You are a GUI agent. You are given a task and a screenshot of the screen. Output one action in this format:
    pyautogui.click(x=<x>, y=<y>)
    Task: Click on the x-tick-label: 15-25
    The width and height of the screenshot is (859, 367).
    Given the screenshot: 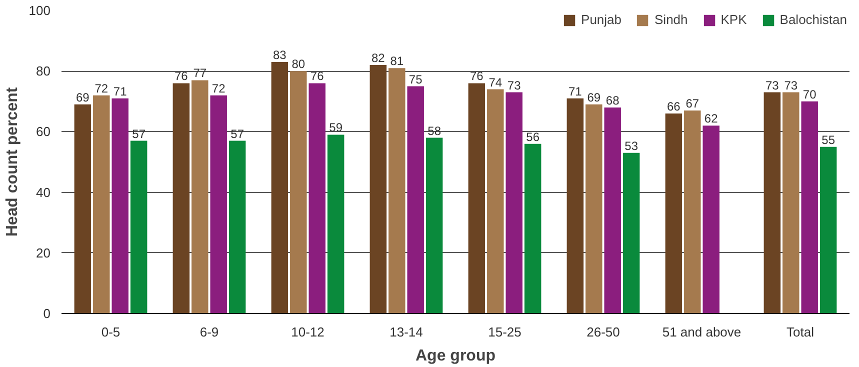 What is the action you would take?
    pyautogui.click(x=505, y=332)
    